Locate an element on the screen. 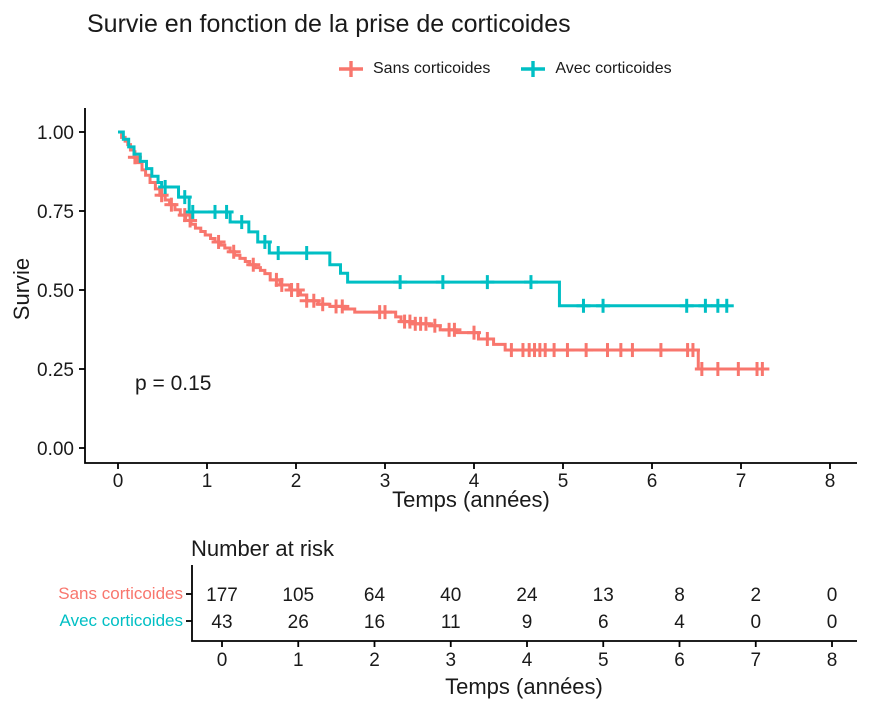  legend-item-sans-corticoides: Sans corticoides is located at coordinates (414, 69).